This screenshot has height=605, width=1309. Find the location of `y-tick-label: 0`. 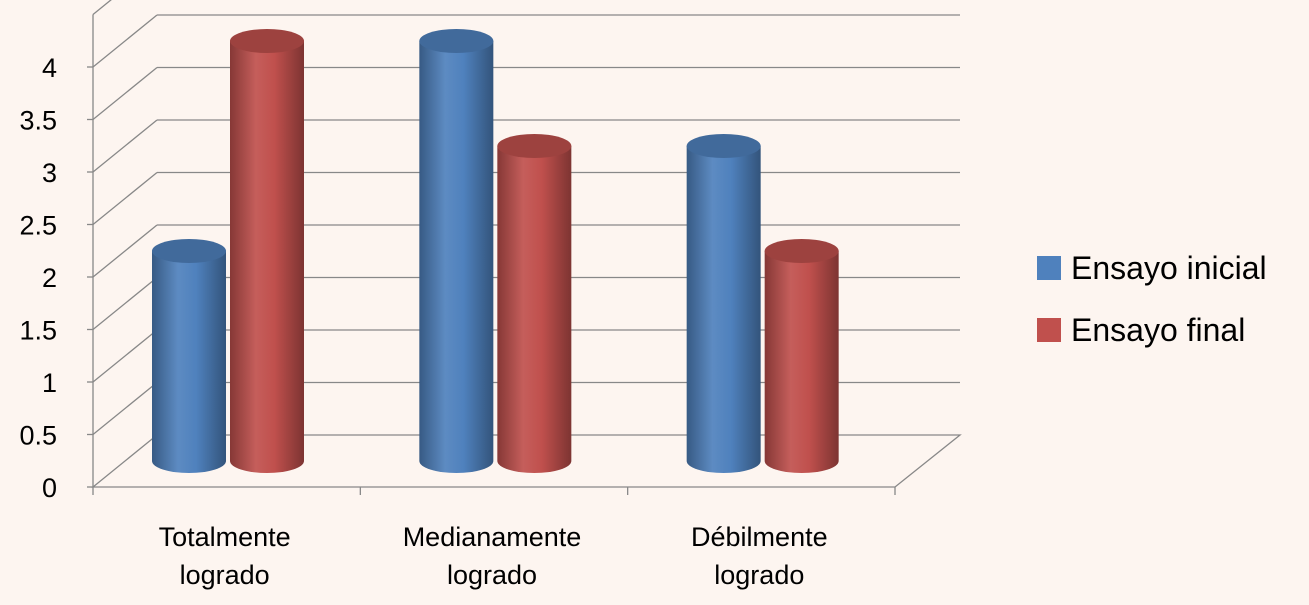

y-tick-label: 0 is located at coordinates (49, 488).